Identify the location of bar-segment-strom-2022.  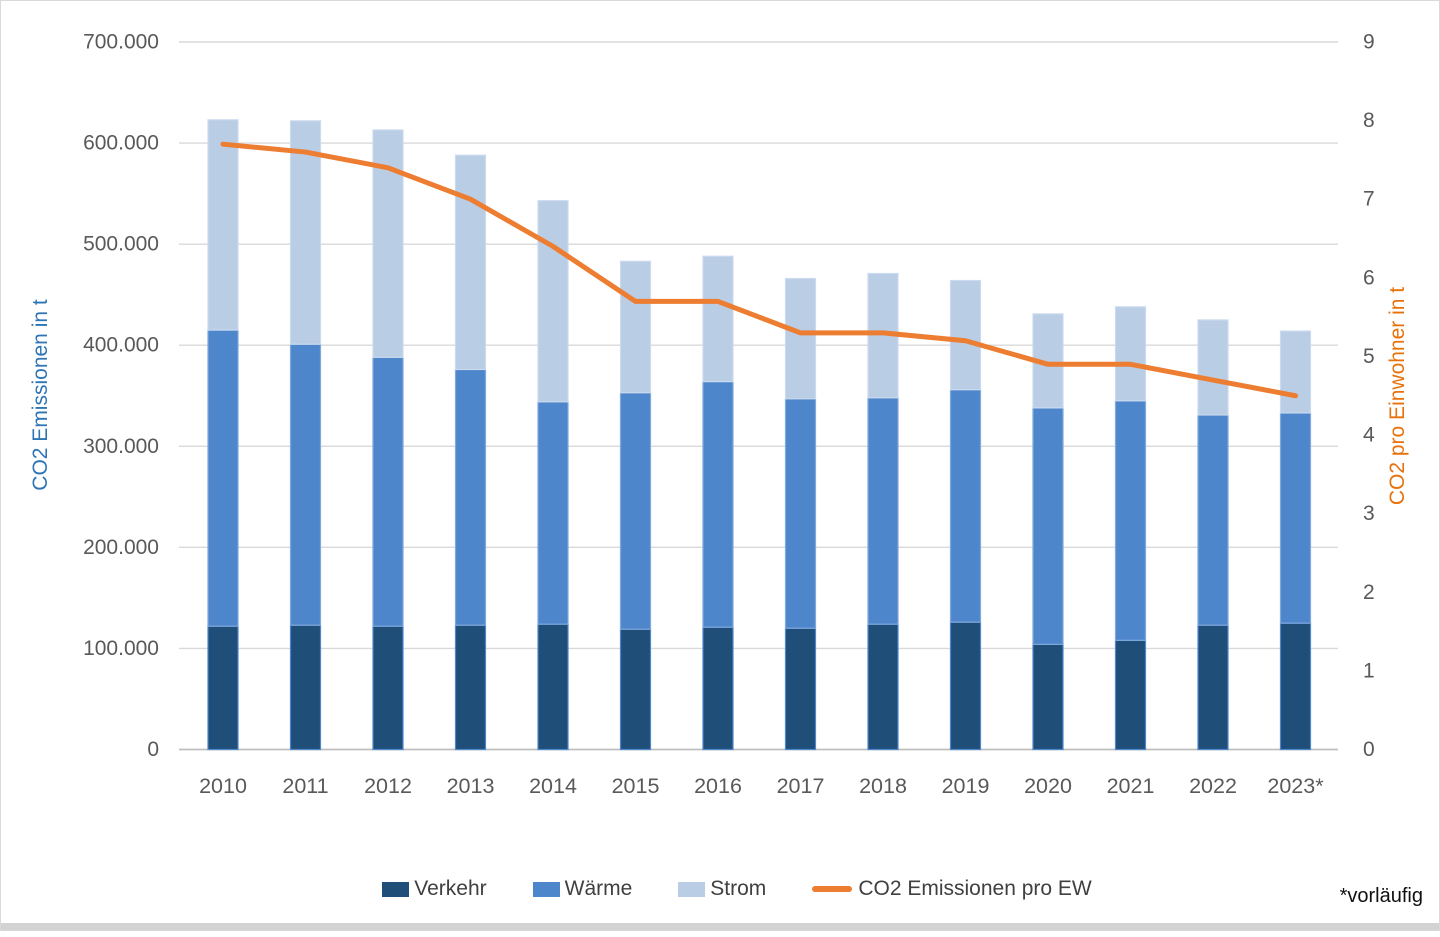
(1213, 367).